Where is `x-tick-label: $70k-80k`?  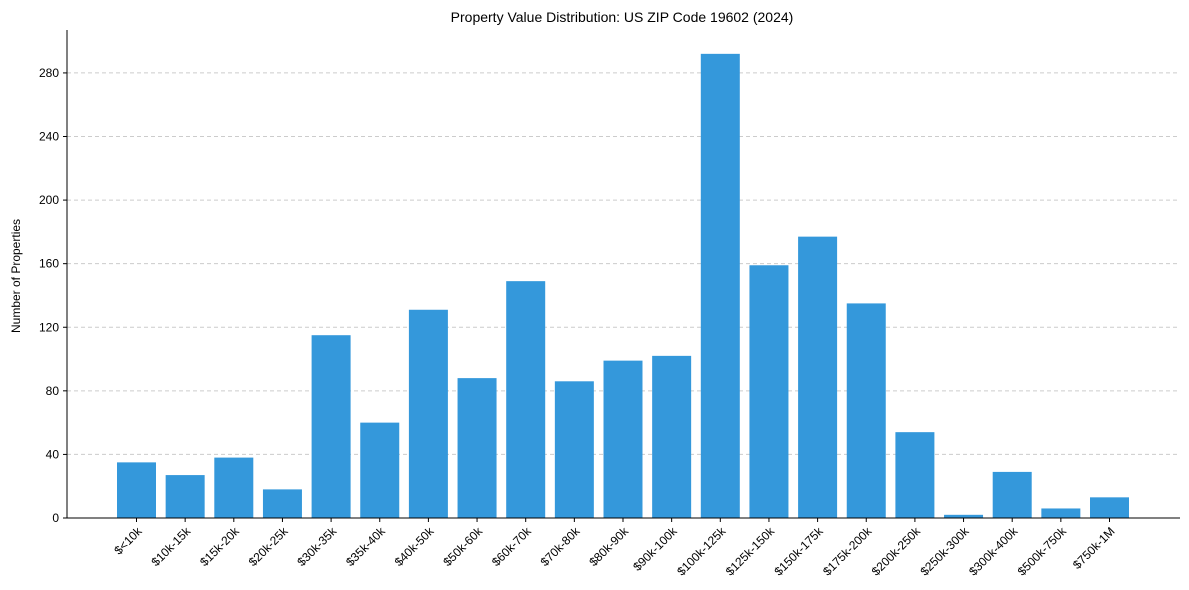
x-tick-label: $70k-80k is located at coordinates (561, 547).